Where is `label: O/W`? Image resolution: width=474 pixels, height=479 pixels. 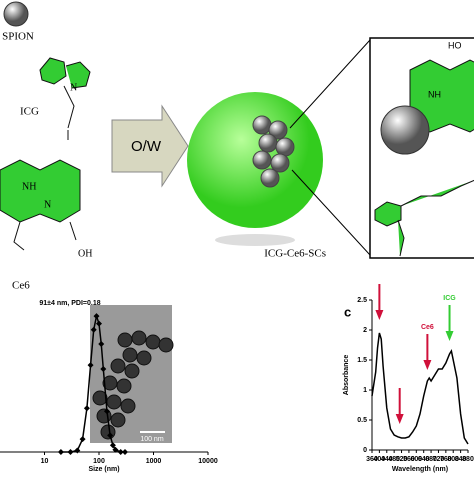
label: O/W is located at coordinates (146, 146).